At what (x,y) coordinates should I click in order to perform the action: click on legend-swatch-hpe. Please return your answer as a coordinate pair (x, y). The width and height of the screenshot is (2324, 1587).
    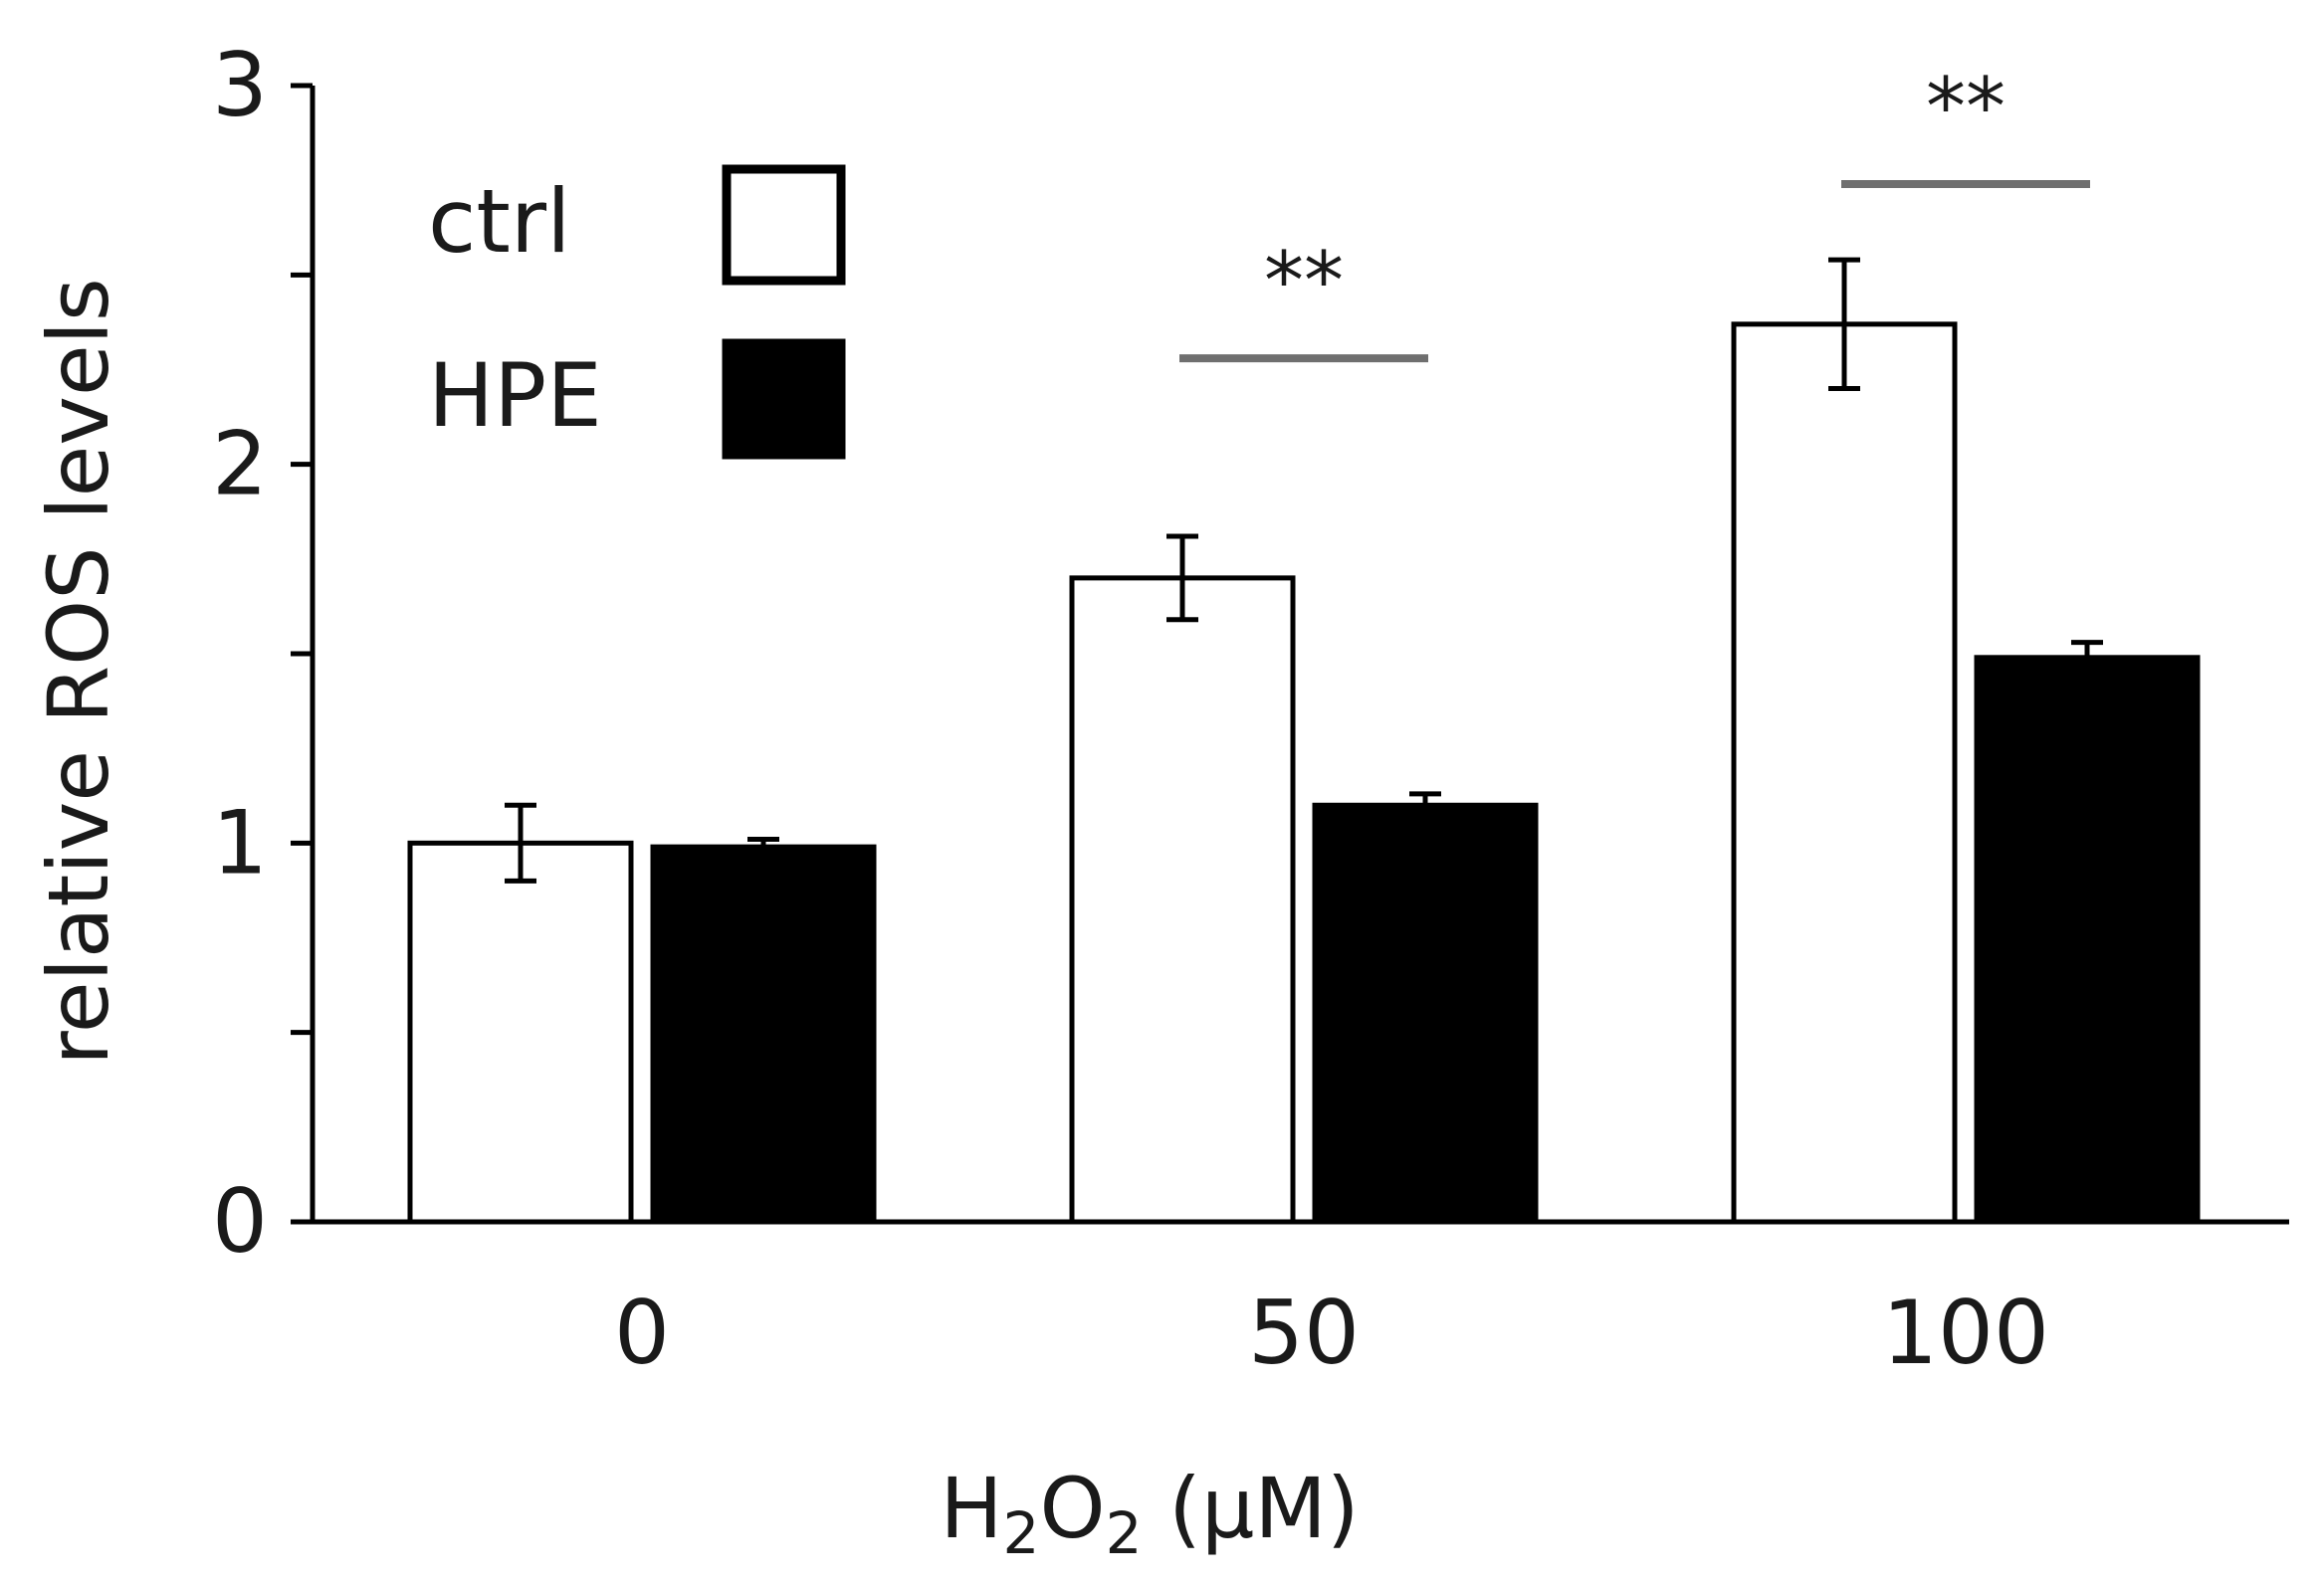
    Looking at the image, I should click on (784, 399).